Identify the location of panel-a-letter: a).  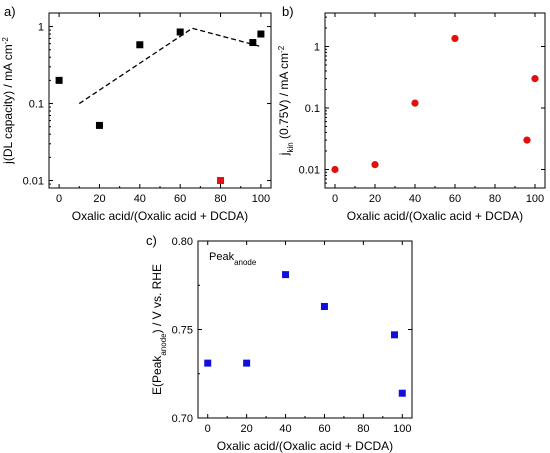
(10, 11).